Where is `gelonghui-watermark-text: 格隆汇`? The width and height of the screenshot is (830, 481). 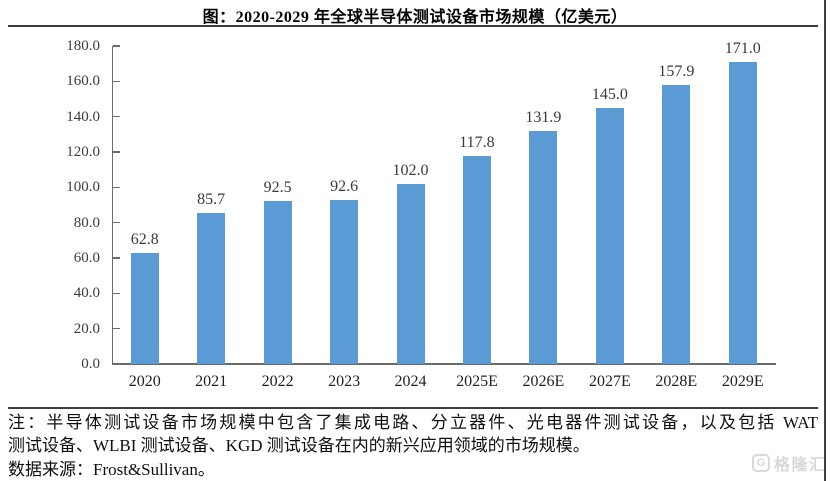
gelonghui-watermark-text: 格隆汇 is located at coordinates (800, 465).